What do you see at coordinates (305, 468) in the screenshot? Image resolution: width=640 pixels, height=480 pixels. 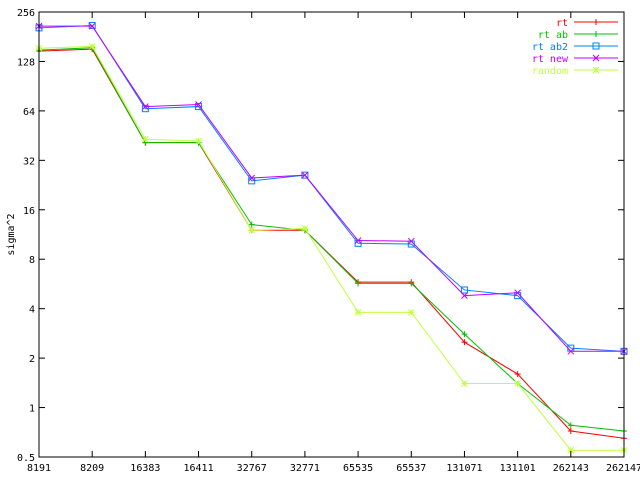 I see `x-tick-label: 32771` at bounding box center [305, 468].